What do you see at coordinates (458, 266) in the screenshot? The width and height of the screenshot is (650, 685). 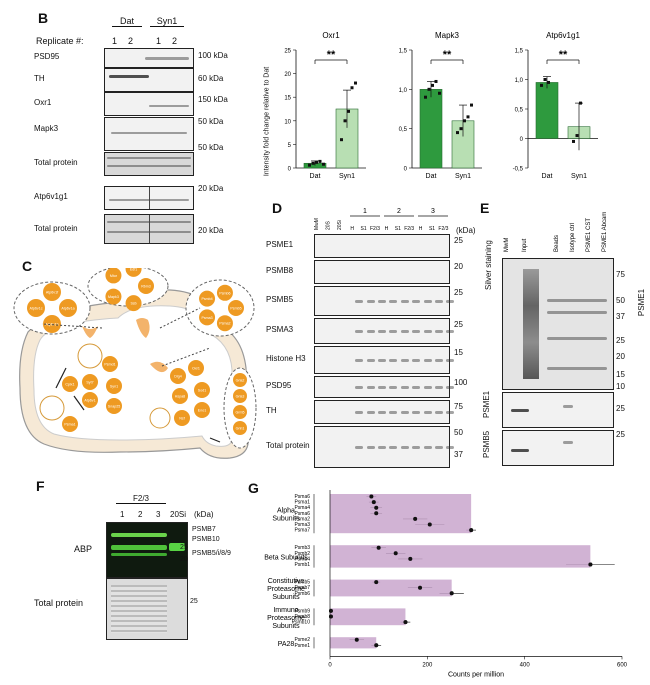 I see `d-kda: 20` at bounding box center [458, 266].